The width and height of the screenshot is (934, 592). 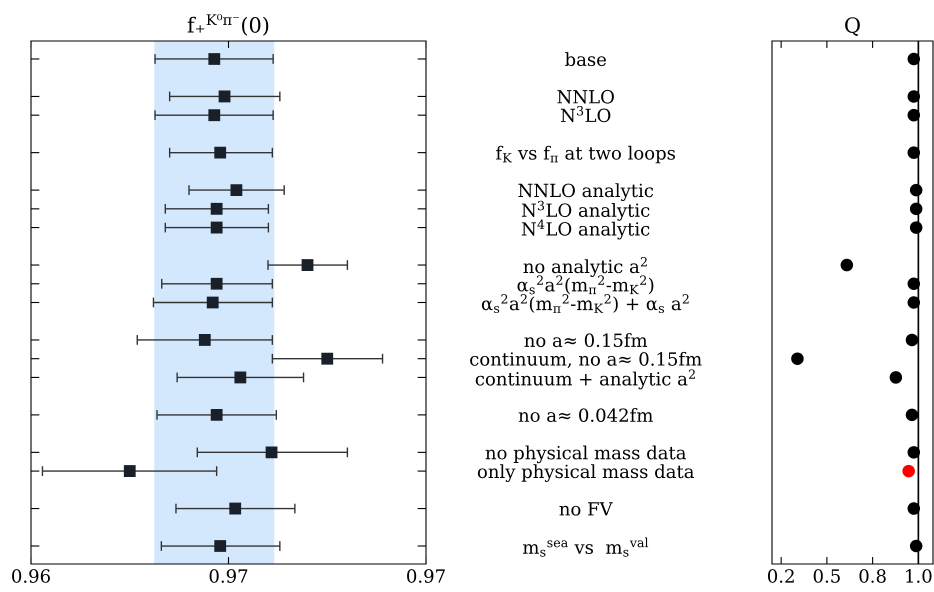 I want to click on y-tick-label: no a≈ 0.042fm, so click(x=585, y=415).